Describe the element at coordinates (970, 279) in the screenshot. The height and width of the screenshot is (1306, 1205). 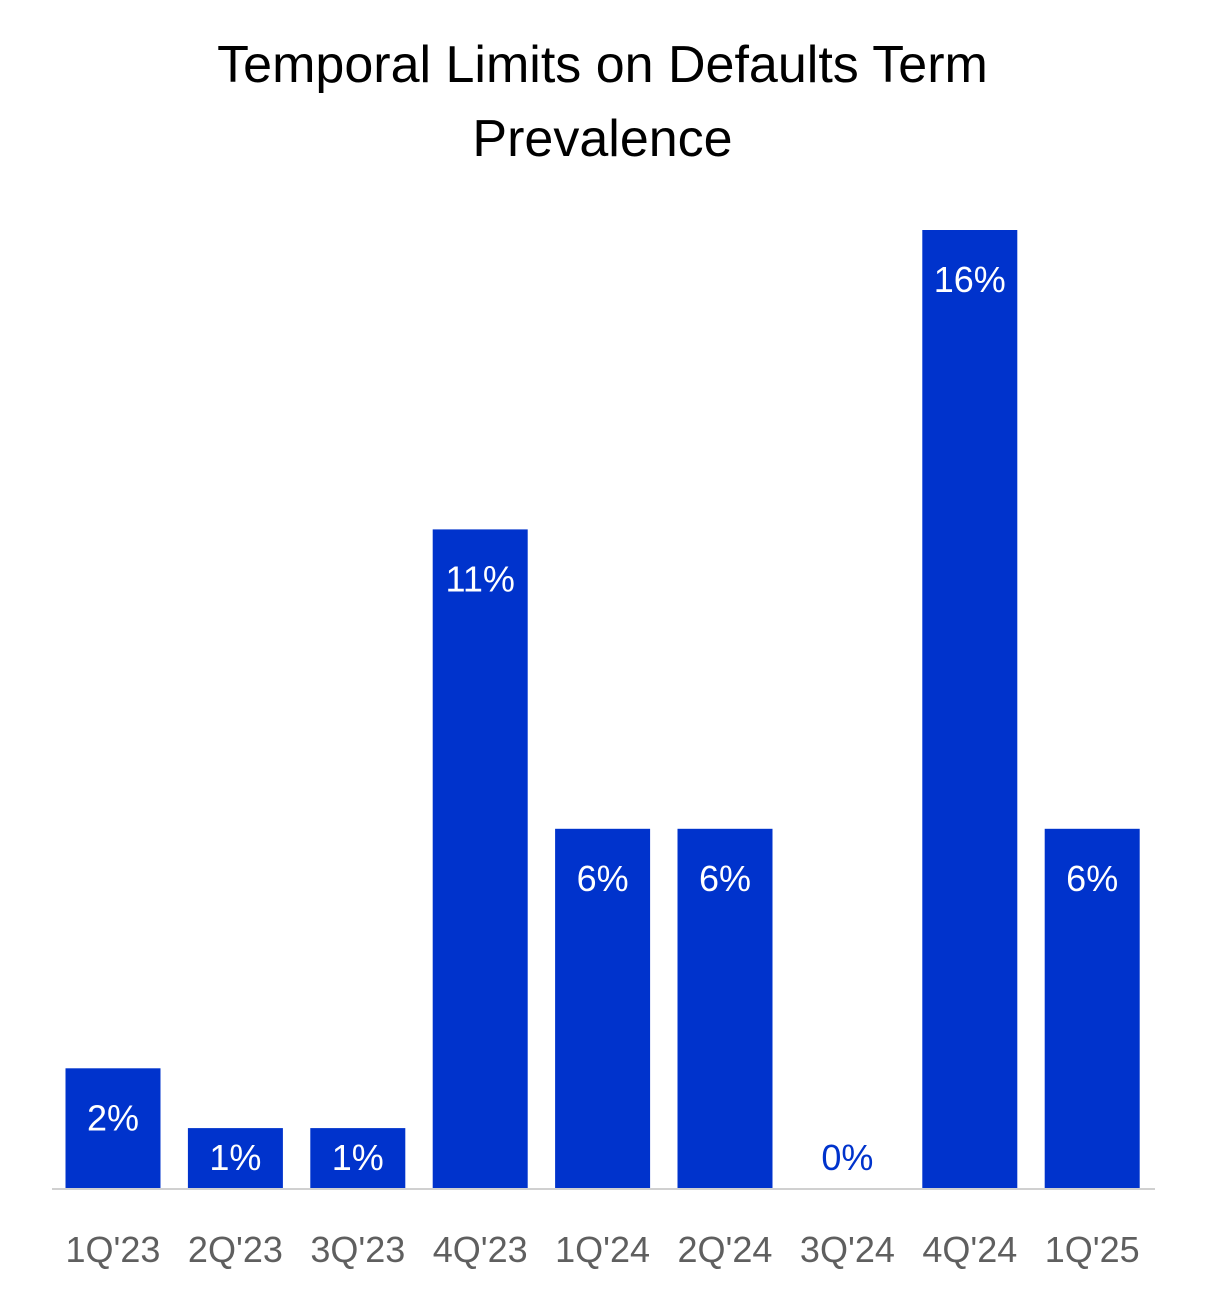
I see `data-label-7: 16%` at that location.